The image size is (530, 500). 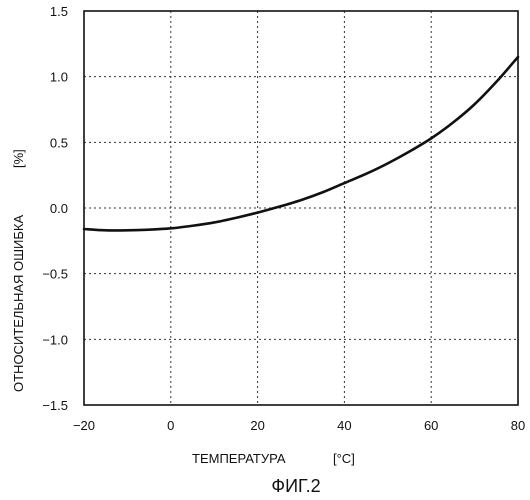 I want to click on y-axis-unit: [%], so click(x=18, y=158).